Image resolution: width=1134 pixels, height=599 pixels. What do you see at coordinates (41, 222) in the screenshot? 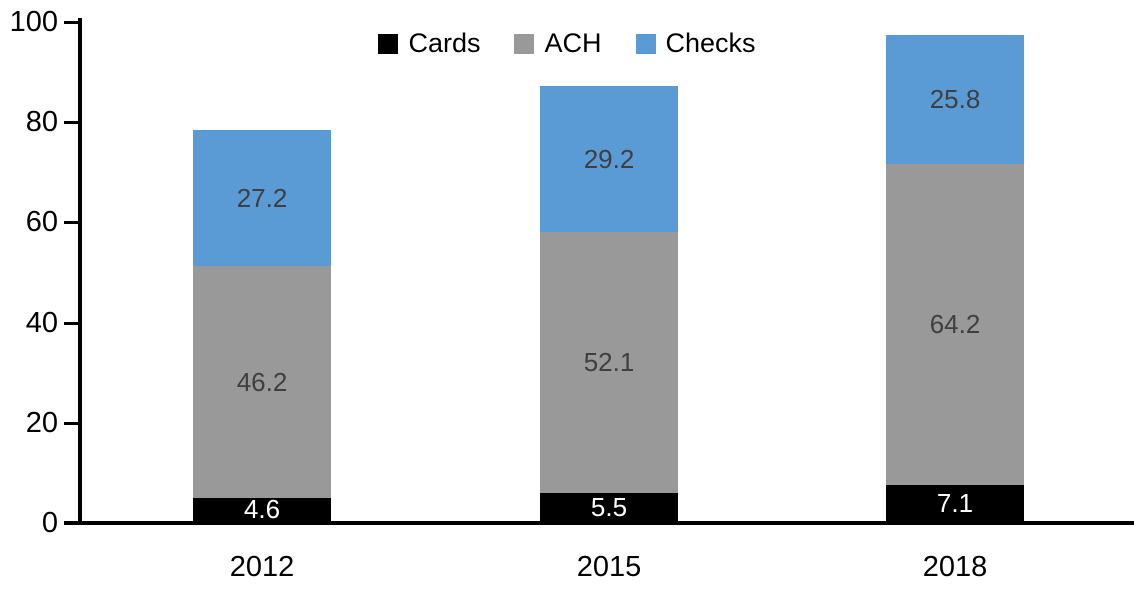
I see `y-axis-tick-label: 60` at bounding box center [41, 222].